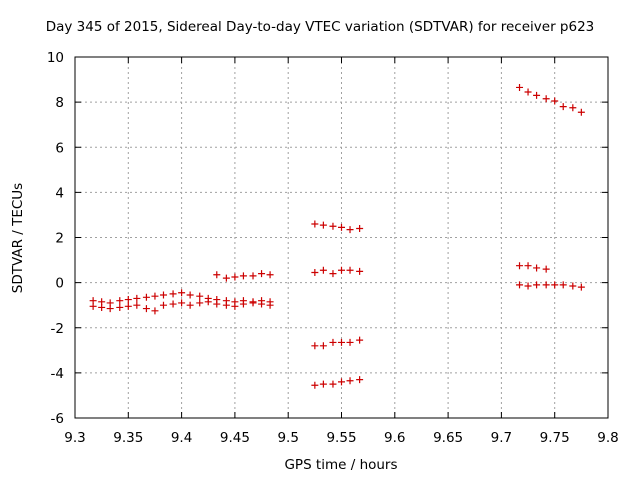  I want to click on y-tick-label: -4, so click(57, 374).